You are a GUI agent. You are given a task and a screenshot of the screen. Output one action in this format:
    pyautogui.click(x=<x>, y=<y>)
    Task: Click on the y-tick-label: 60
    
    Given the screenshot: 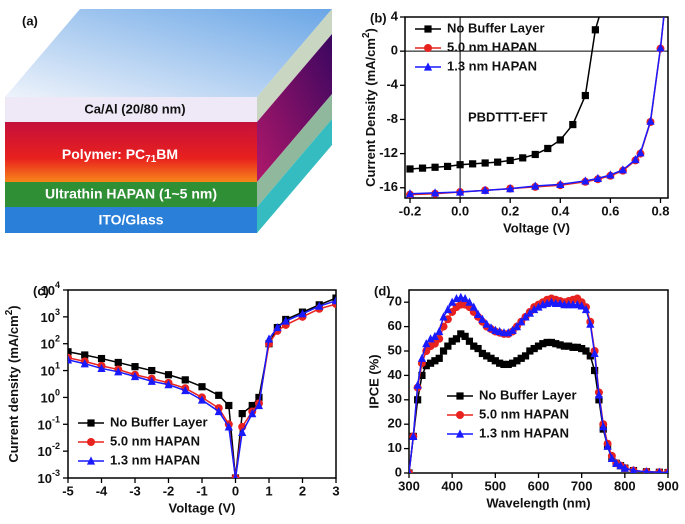 What is the action you would take?
    pyautogui.click(x=395, y=325)
    